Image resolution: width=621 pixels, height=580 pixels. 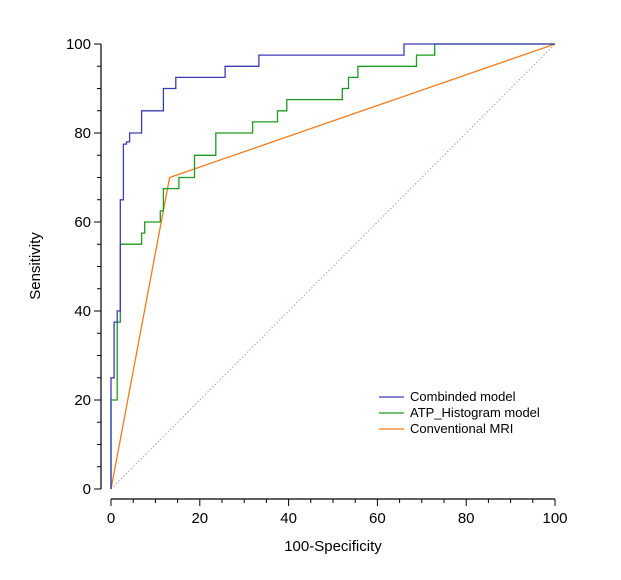 What do you see at coordinates (461, 428) in the screenshot?
I see `legend-label-conventional-mri: Conventional MRI` at bounding box center [461, 428].